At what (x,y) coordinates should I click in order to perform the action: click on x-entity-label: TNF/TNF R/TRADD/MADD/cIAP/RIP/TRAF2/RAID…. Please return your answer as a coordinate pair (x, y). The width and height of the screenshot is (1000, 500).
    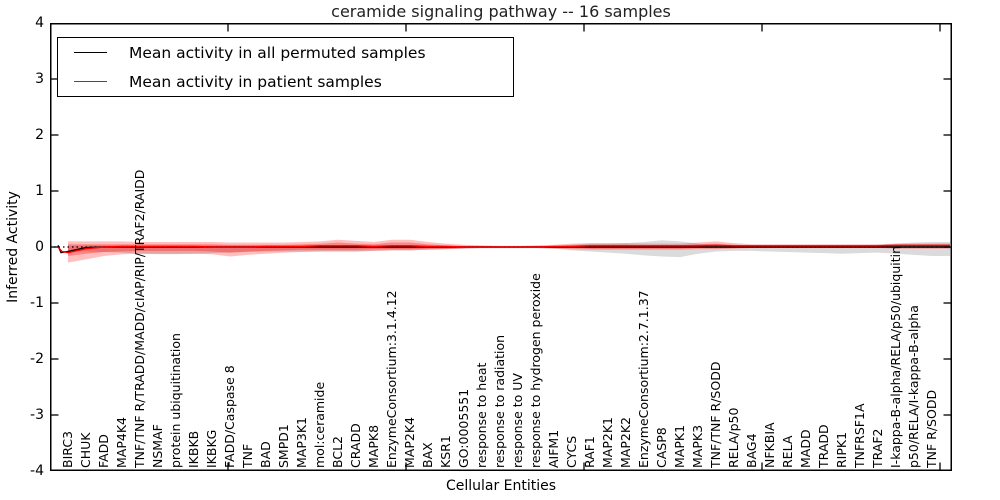
    Looking at the image, I should click on (139, 318).